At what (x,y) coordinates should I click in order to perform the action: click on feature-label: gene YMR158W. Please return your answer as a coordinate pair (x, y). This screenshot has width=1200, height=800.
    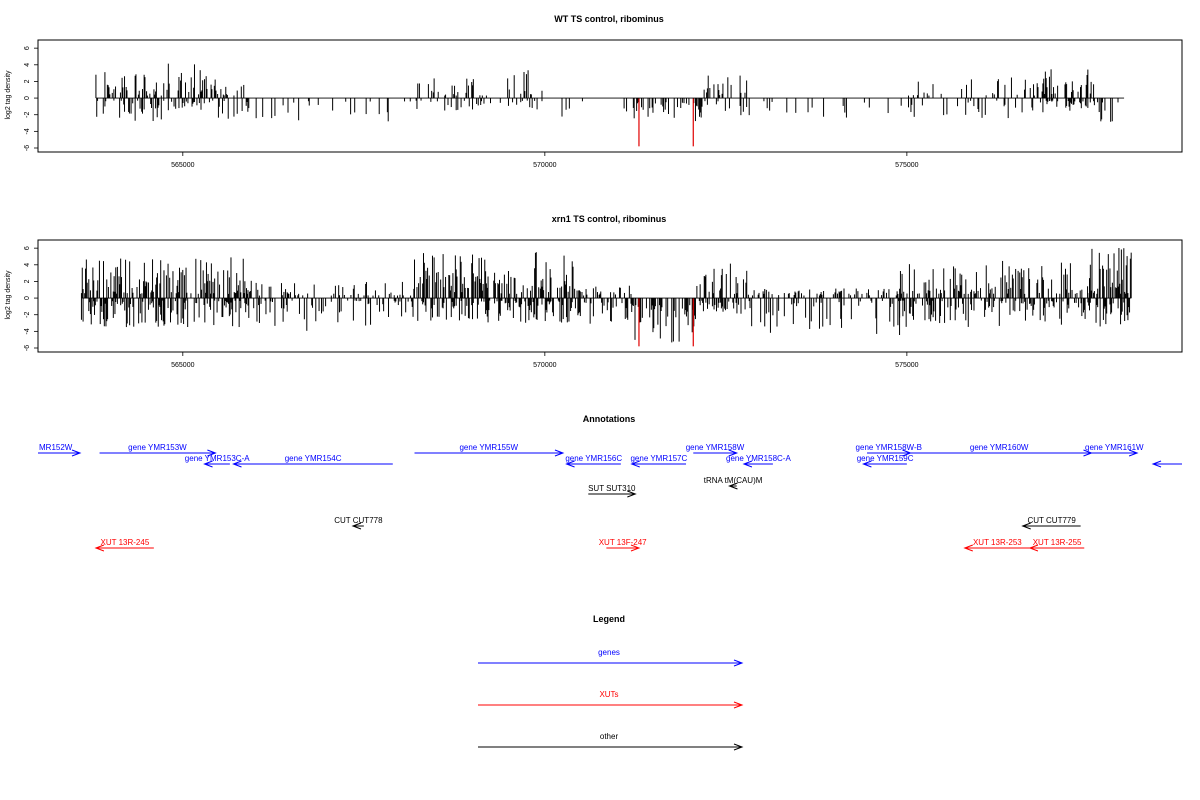
    Looking at the image, I should click on (715, 447).